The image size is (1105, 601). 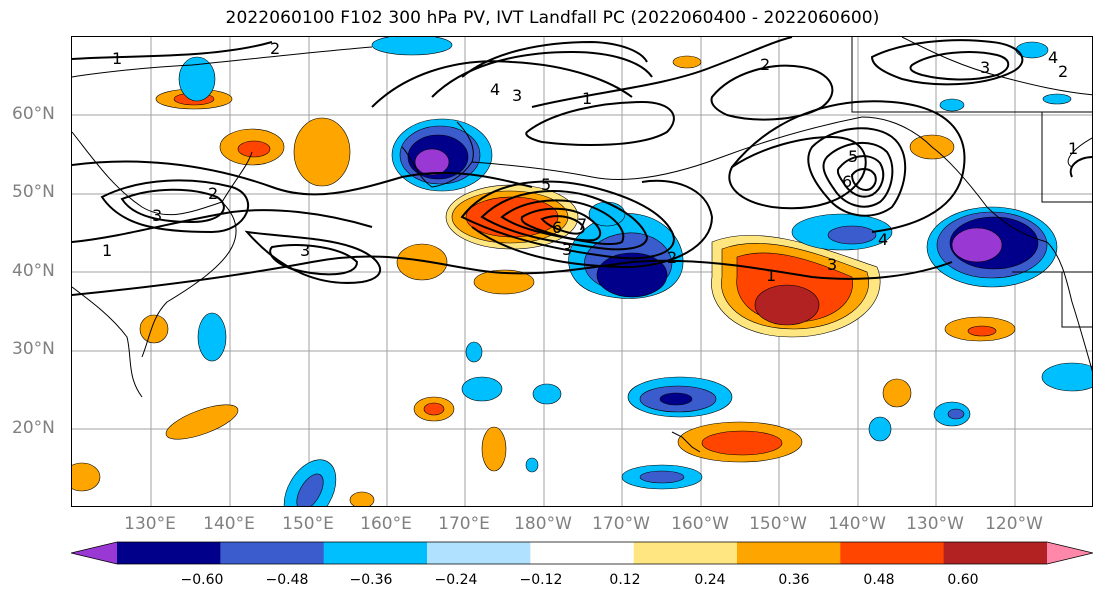 I want to click on colorbar, so click(x=582, y=553).